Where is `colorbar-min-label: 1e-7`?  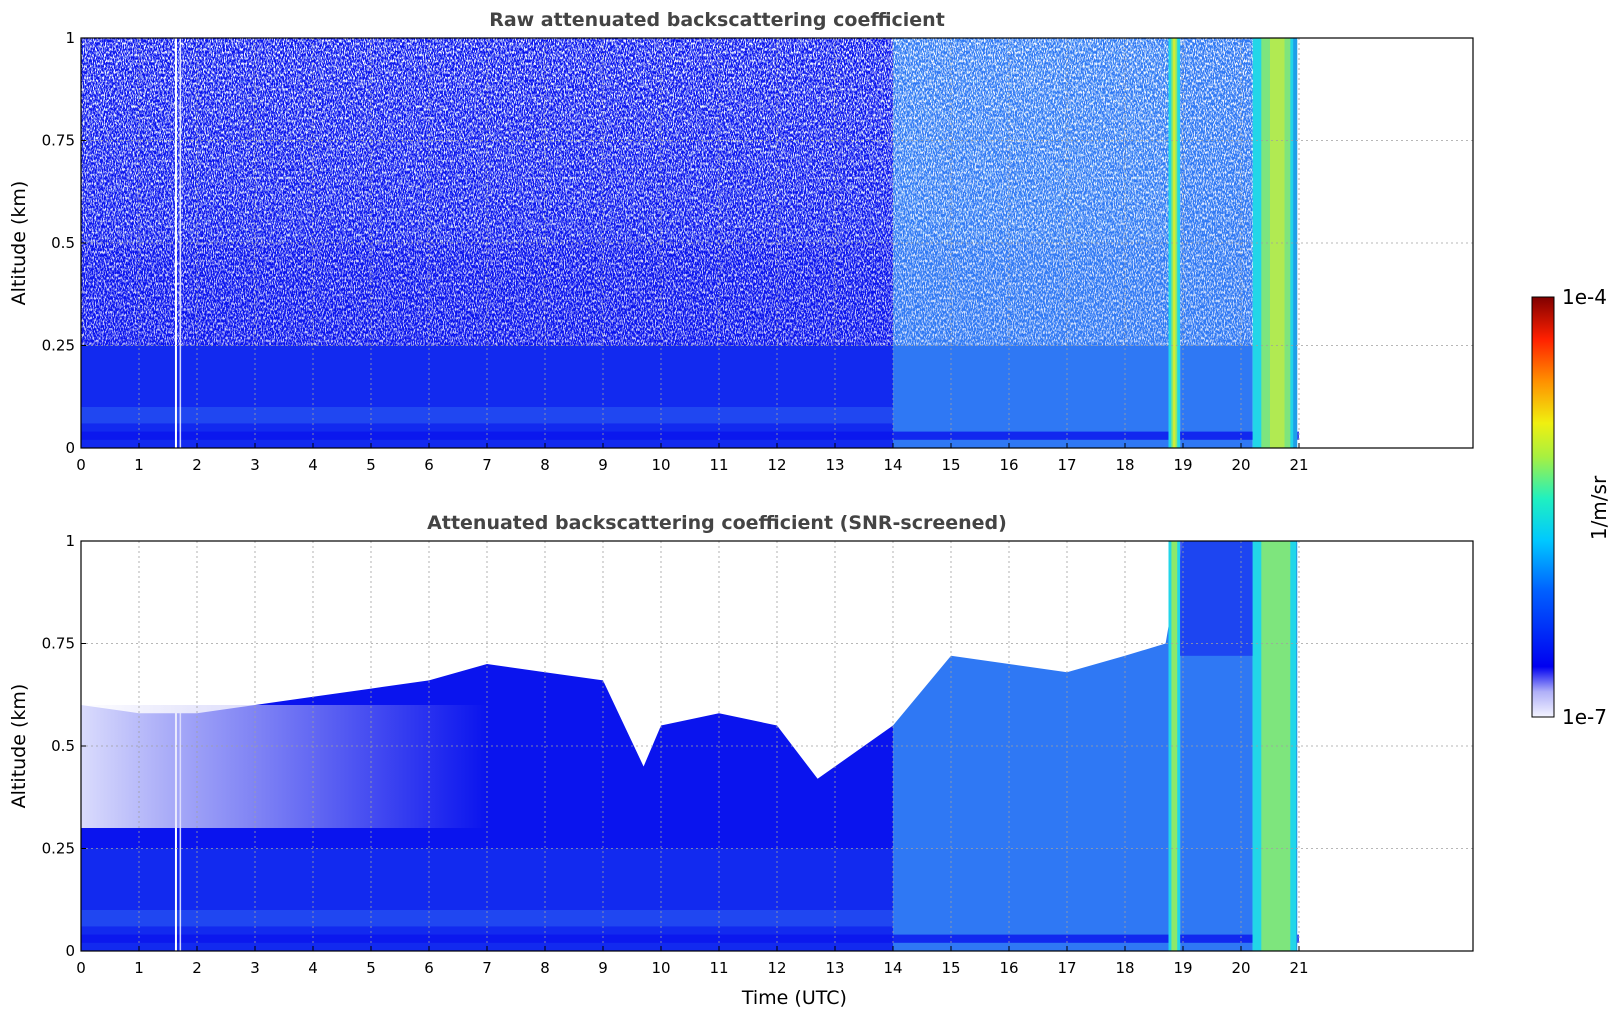
colorbar-min-label: 1e-7 is located at coordinates (1584, 717).